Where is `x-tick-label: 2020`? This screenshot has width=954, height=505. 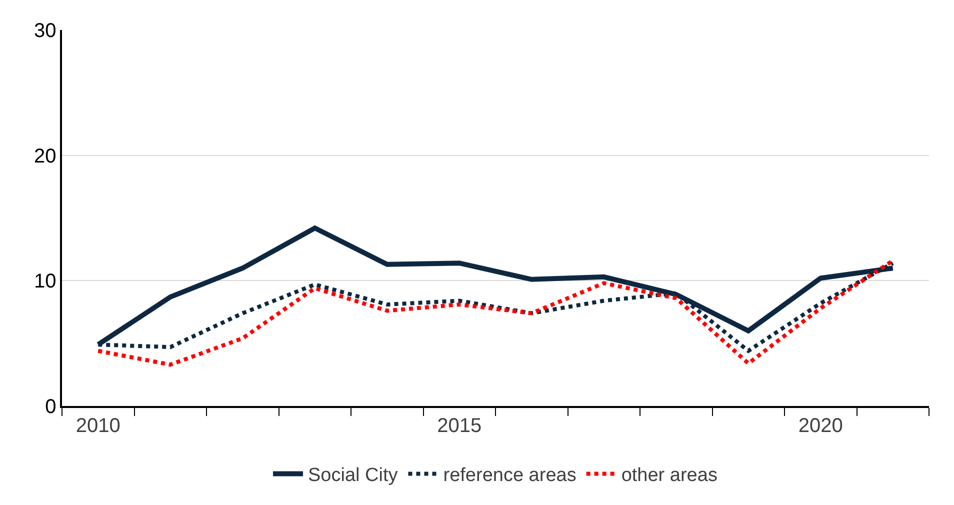
x-tick-label: 2020 is located at coordinates (820, 425).